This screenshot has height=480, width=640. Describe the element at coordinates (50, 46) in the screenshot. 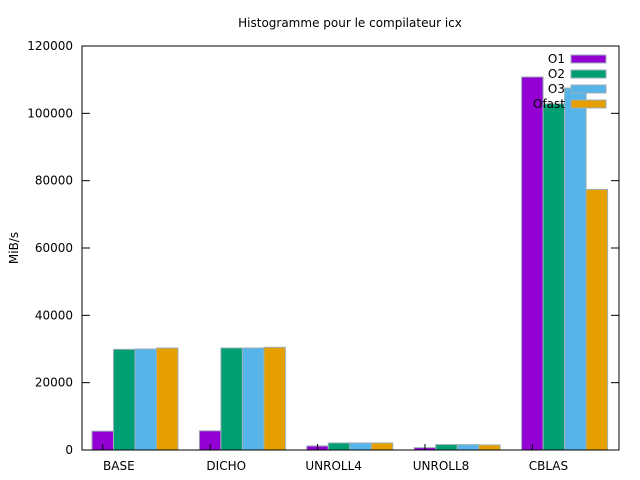

I see `y-tick-label: 120000` at that location.